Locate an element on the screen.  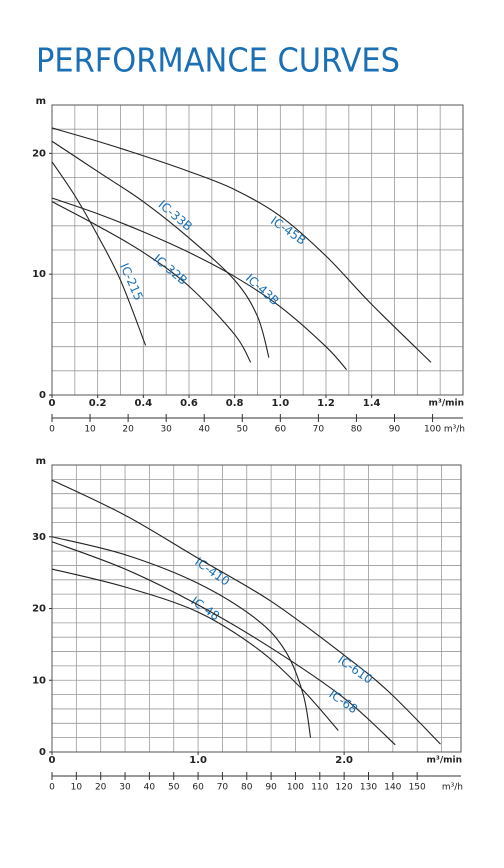
x-tick-label: 1.2 is located at coordinates (326, 403).